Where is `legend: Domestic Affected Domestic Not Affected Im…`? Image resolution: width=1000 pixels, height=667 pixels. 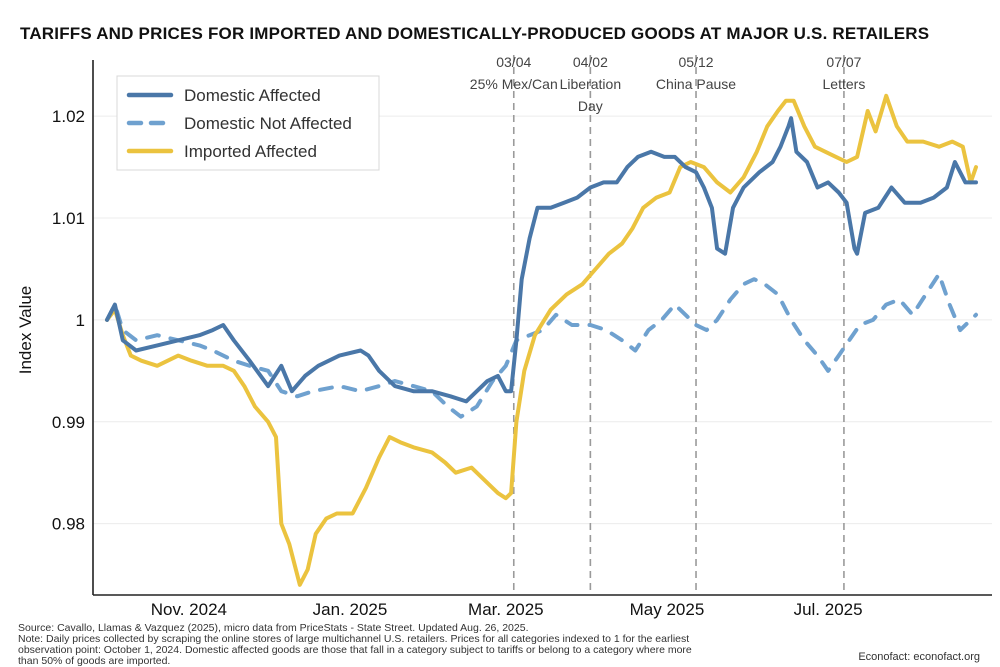 legend: Domestic Affected Domestic Not Affected Im… is located at coordinates (248, 123).